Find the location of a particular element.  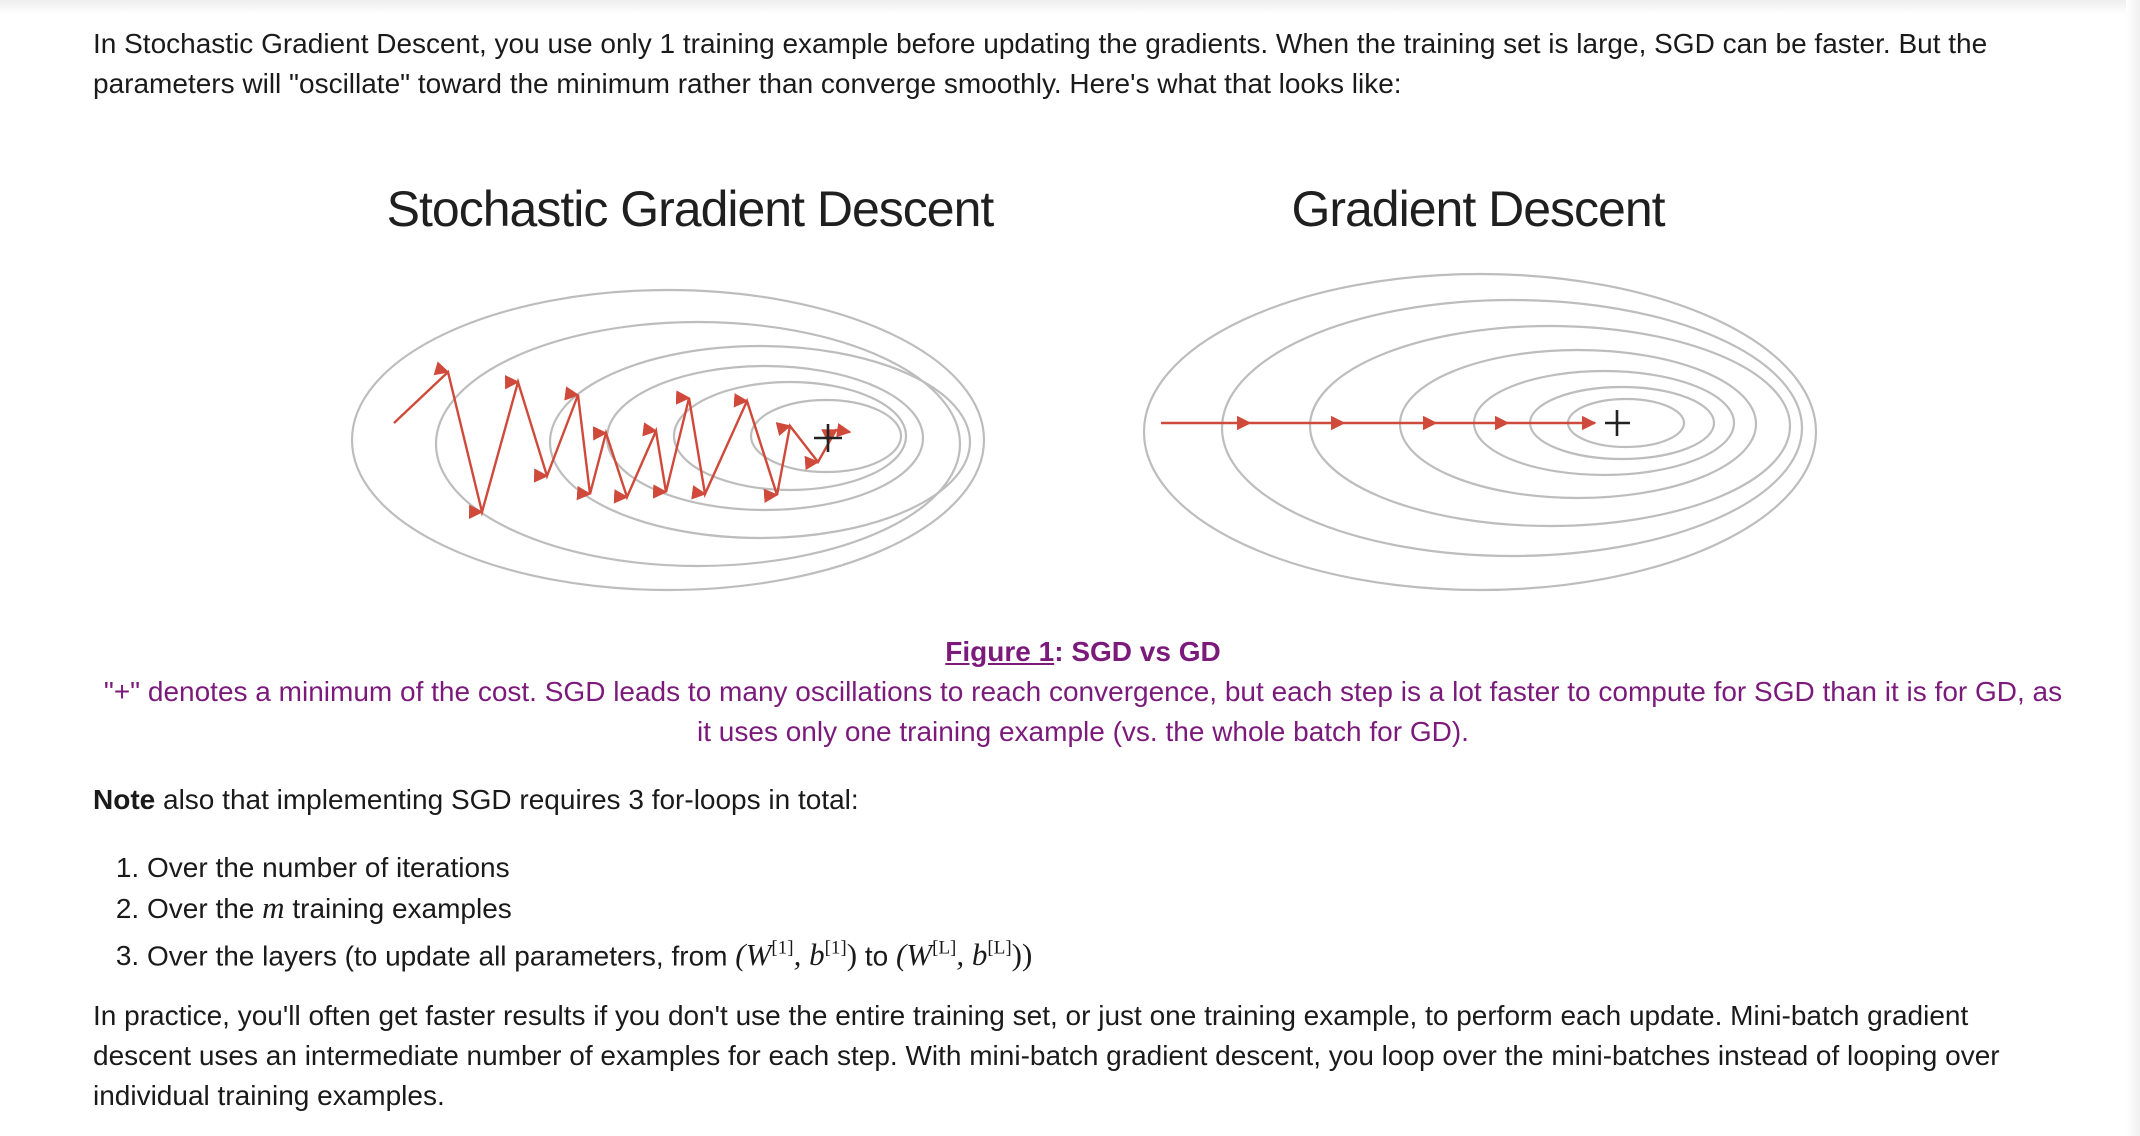

caption-title-suffix: : SGD vs GD is located at coordinates (1137, 651).